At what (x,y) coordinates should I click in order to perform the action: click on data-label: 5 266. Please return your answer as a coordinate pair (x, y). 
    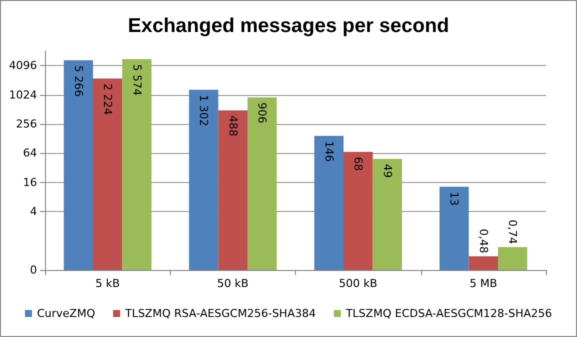
    Looking at the image, I should click on (78, 81).